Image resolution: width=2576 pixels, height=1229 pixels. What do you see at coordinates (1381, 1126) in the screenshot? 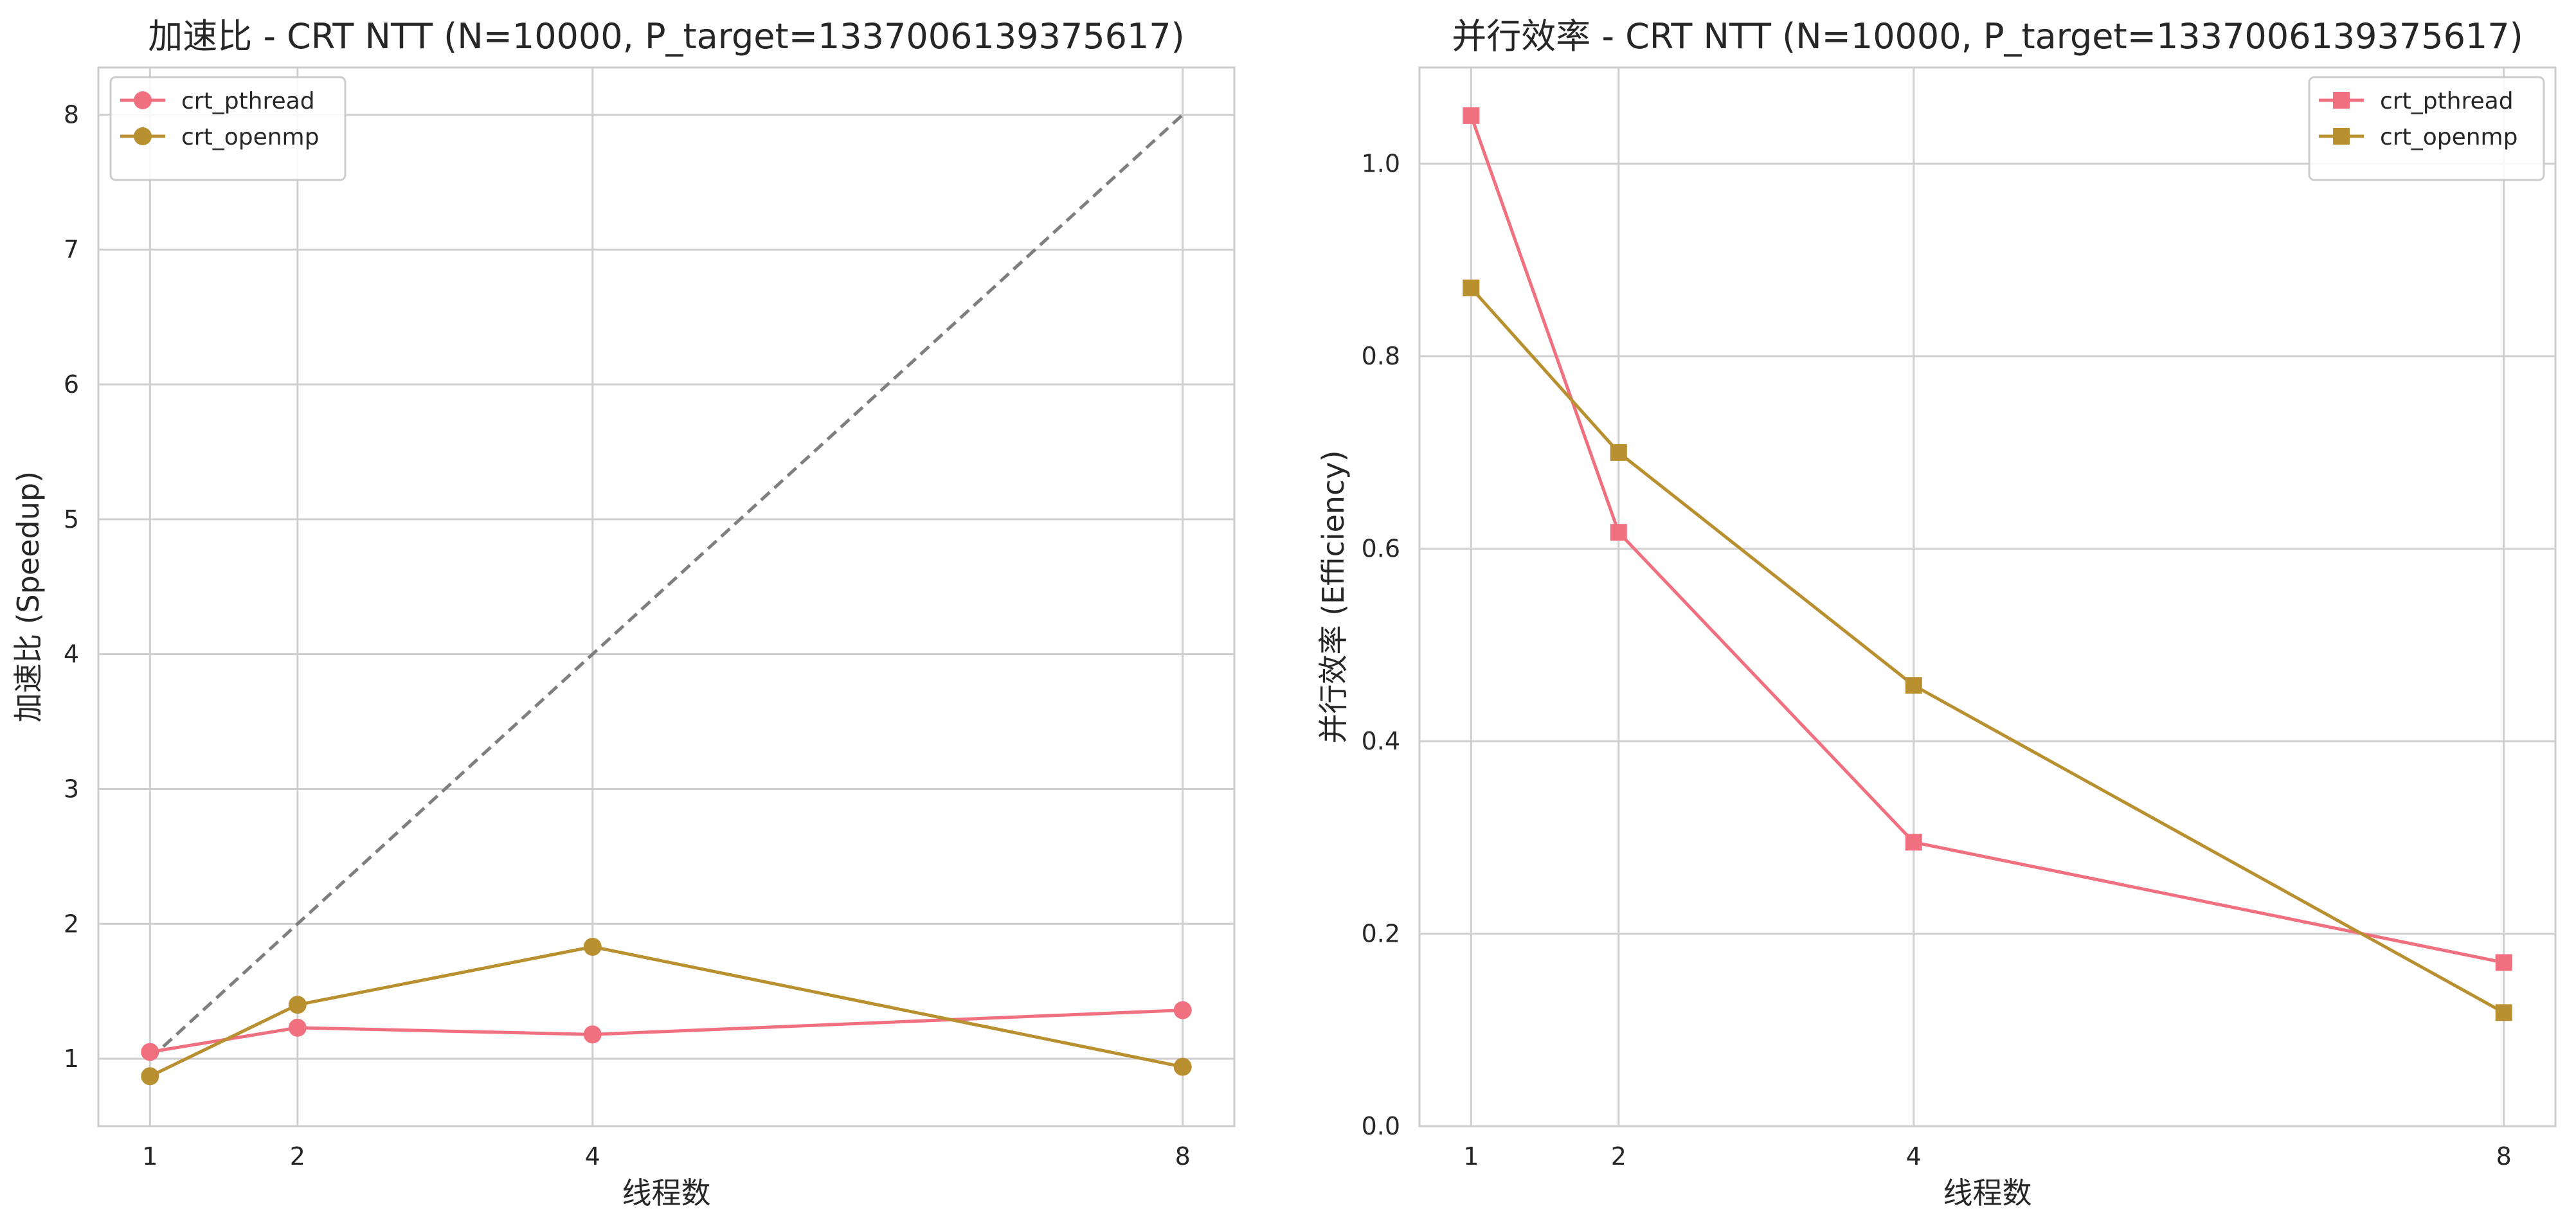
I see `efficiency-y-tick-label: 0.0` at bounding box center [1381, 1126].